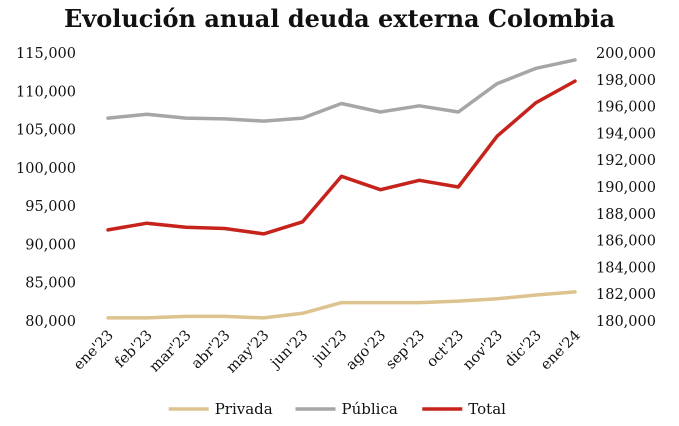 The width and height of the screenshot is (679, 426). Describe the element at coordinates (46, 92) in the screenshot. I see `left-axis-tick-label: 110,000` at that location.